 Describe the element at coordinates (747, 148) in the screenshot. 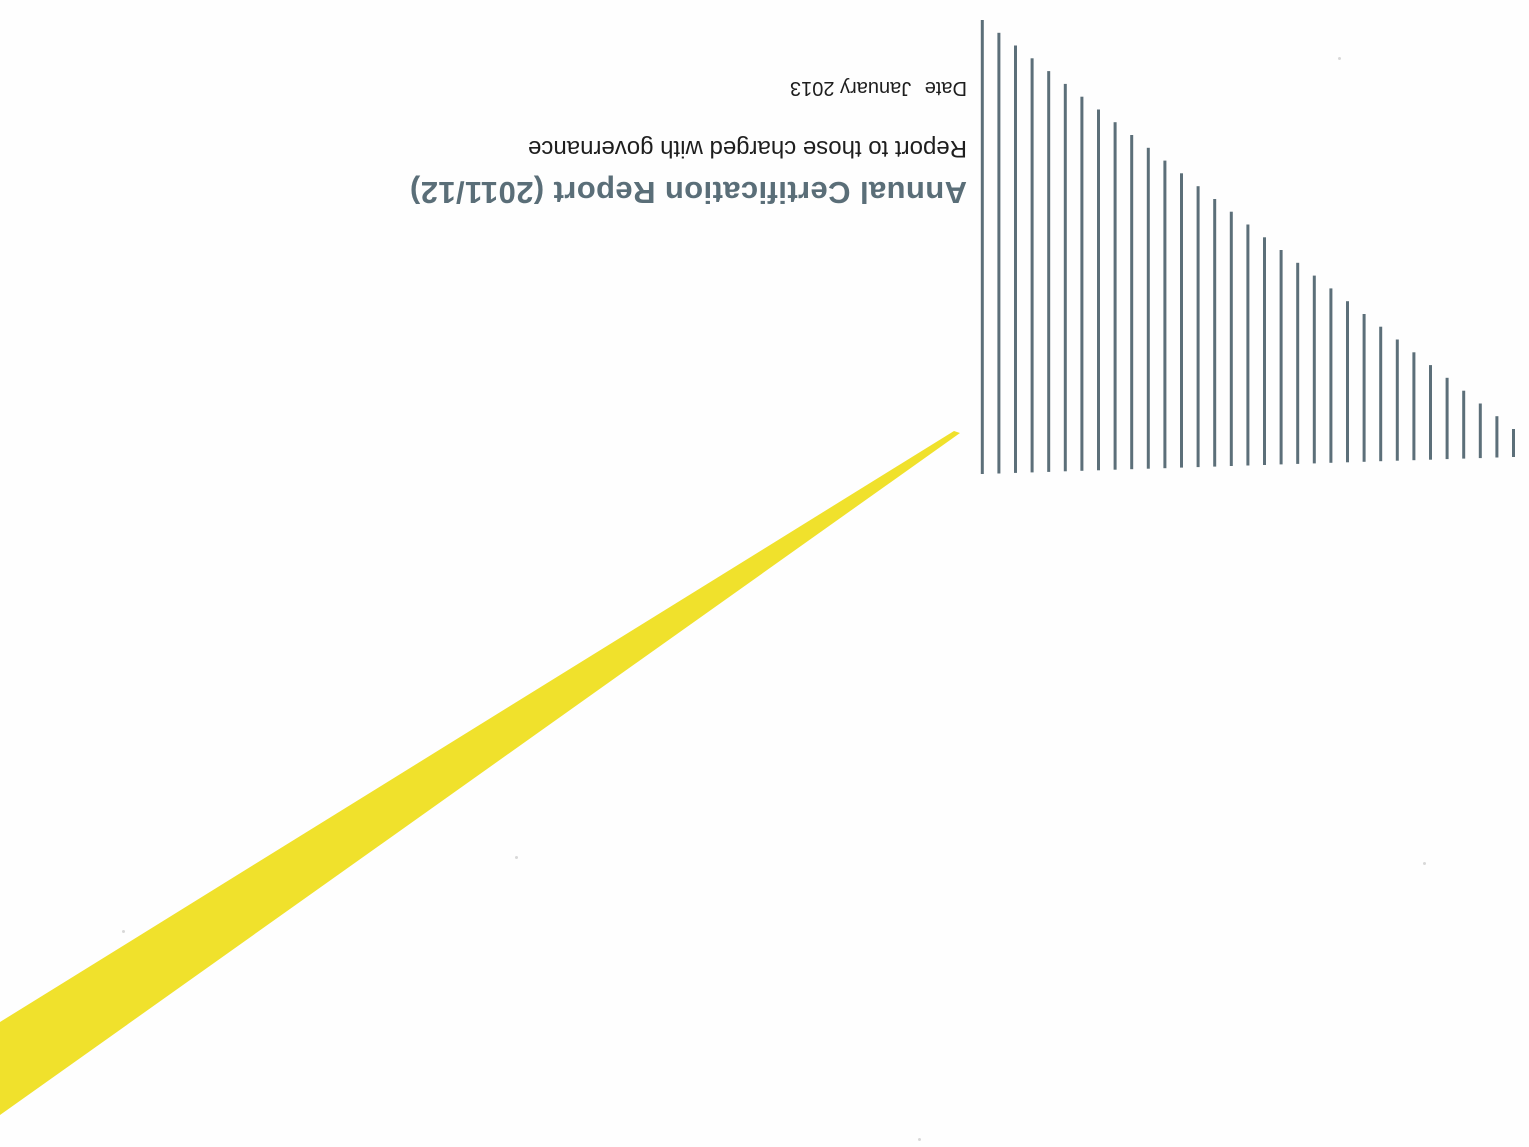

I see `document-subtitle: Report to those charged with governance` at that location.